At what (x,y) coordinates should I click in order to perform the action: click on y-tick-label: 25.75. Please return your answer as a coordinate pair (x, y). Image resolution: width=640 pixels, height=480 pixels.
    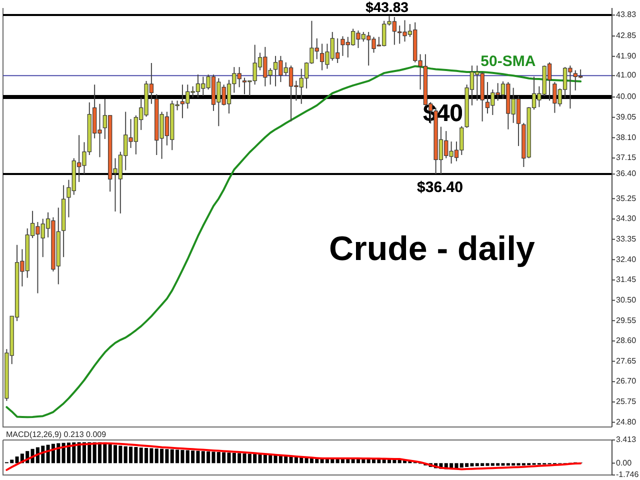
    Looking at the image, I should click on (626, 401).